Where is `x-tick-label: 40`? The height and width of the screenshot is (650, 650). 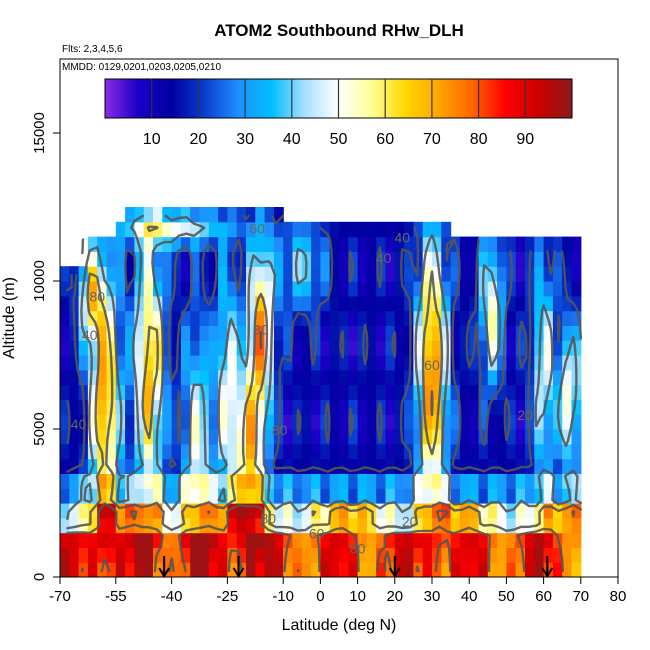 x-tick-label: 40 is located at coordinates (469, 596).